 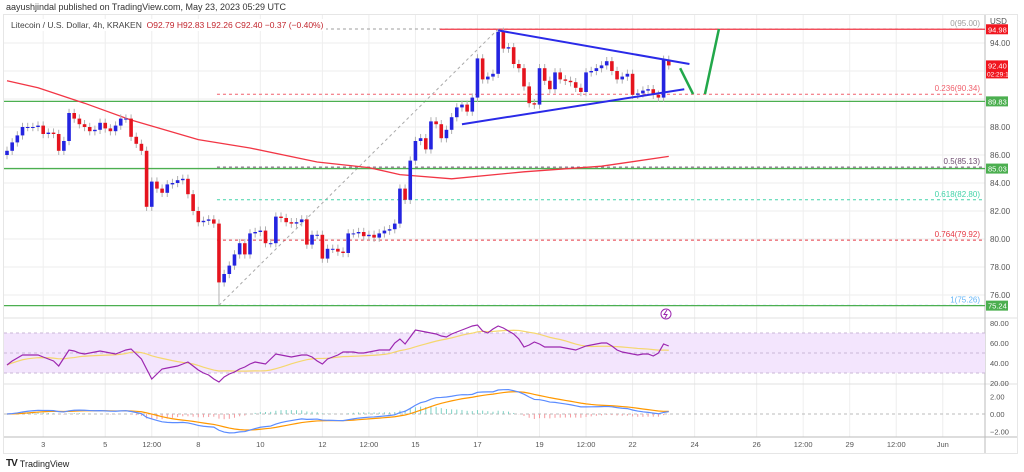 What do you see at coordinates (999, 323) in the screenshot?
I see `rsi-tick: 80.00` at bounding box center [999, 323].